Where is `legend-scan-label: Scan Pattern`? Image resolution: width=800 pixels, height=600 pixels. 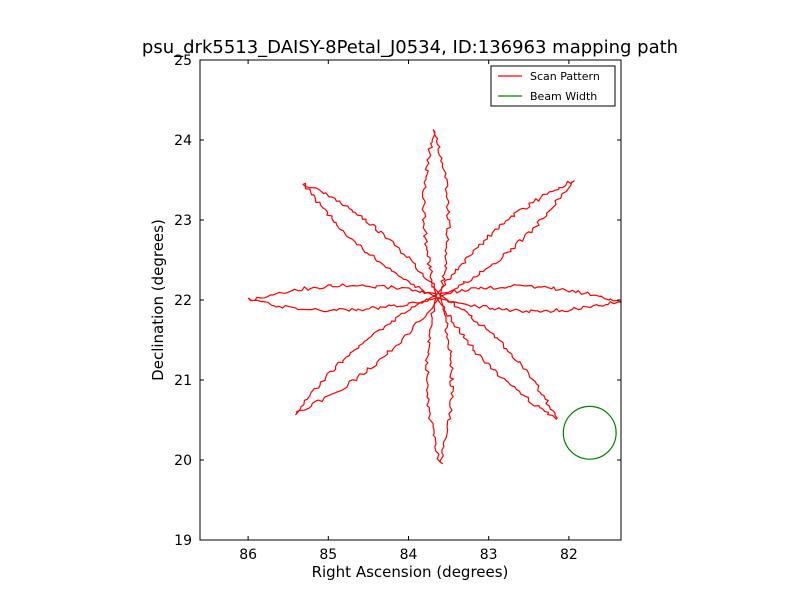 legend-scan-label: Scan Pattern is located at coordinates (565, 76).